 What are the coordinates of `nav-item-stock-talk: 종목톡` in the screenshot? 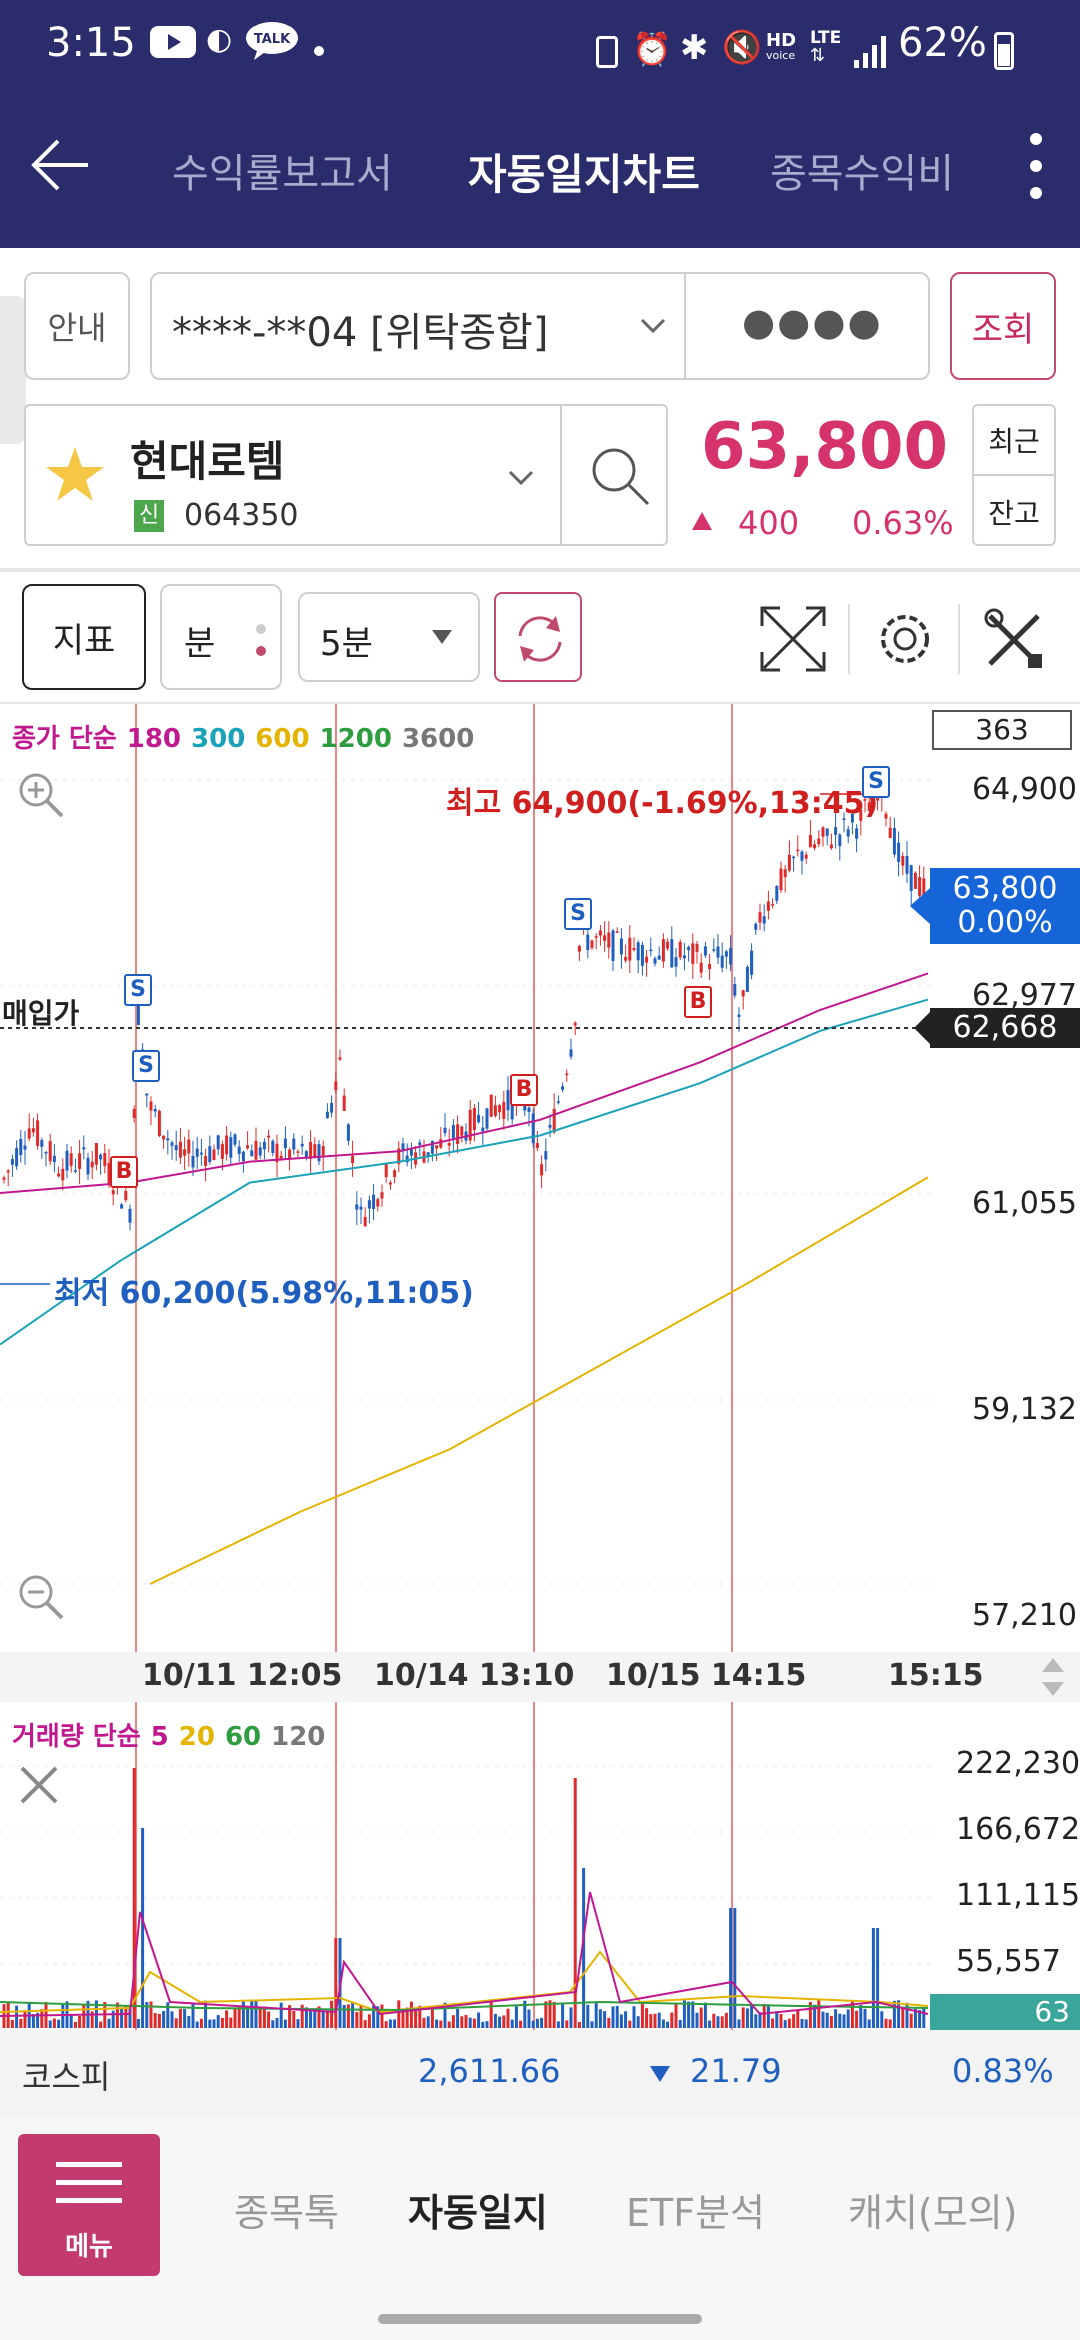 It's located at (286, 2213).